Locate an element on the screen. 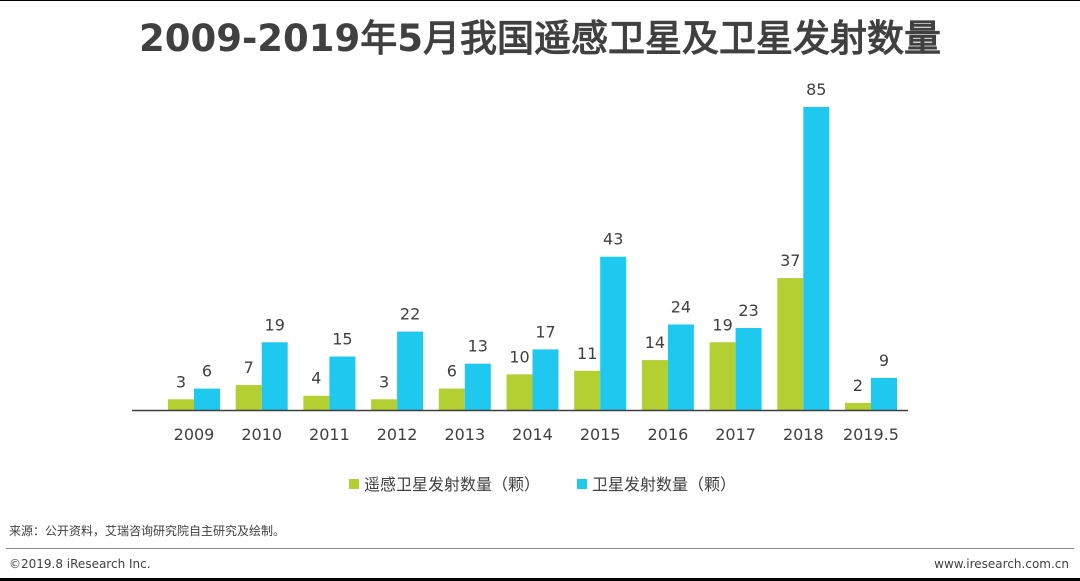 This screenshot has height=581, width=1080. bar-remote-sensing-2013 is located at coordinates (451, 399).